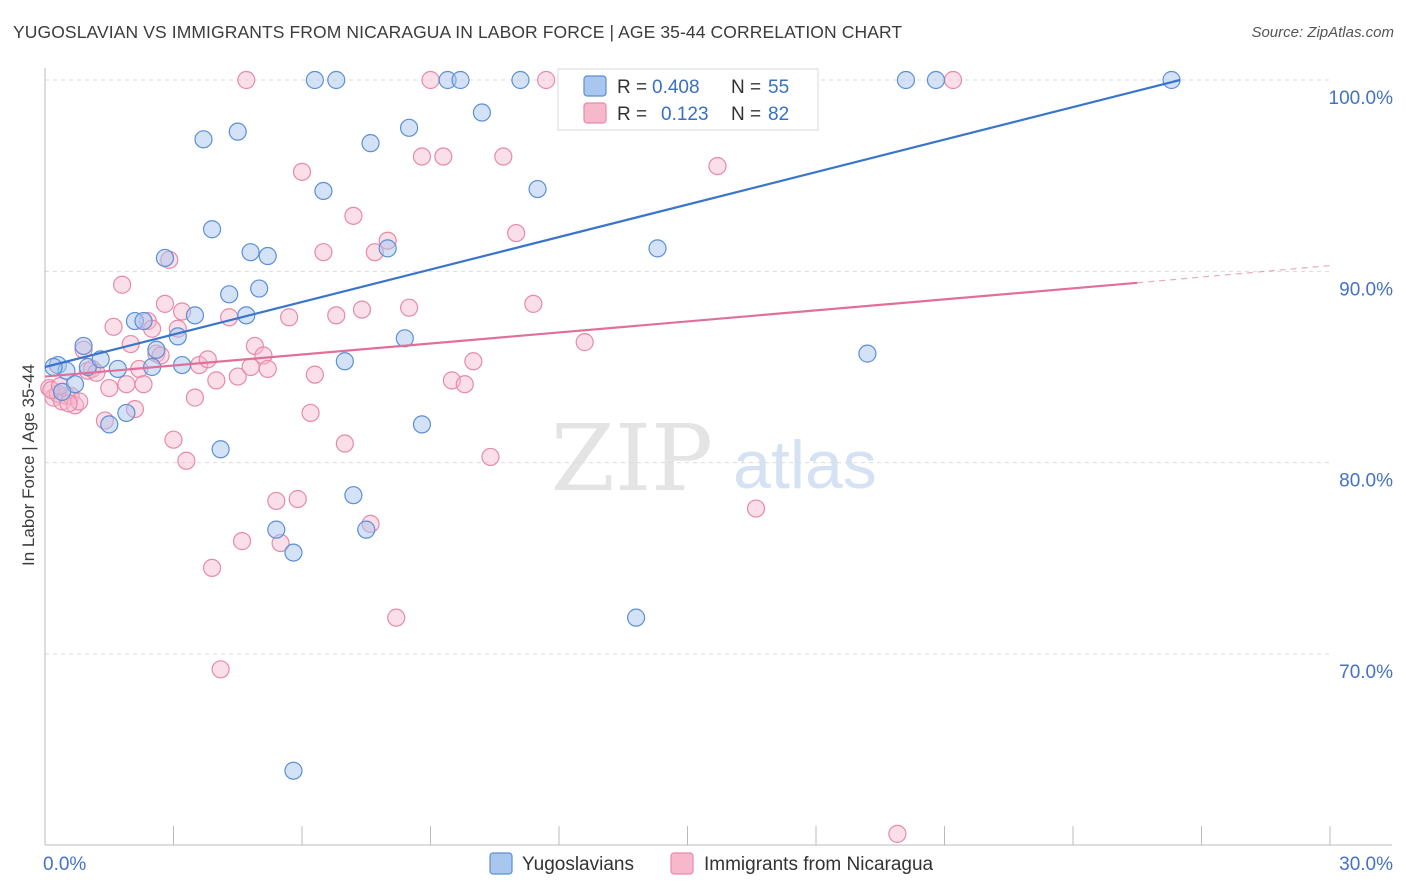  I want to click on bottom-legend-yugoslavians: Yugoslavians, so click(578, 864).